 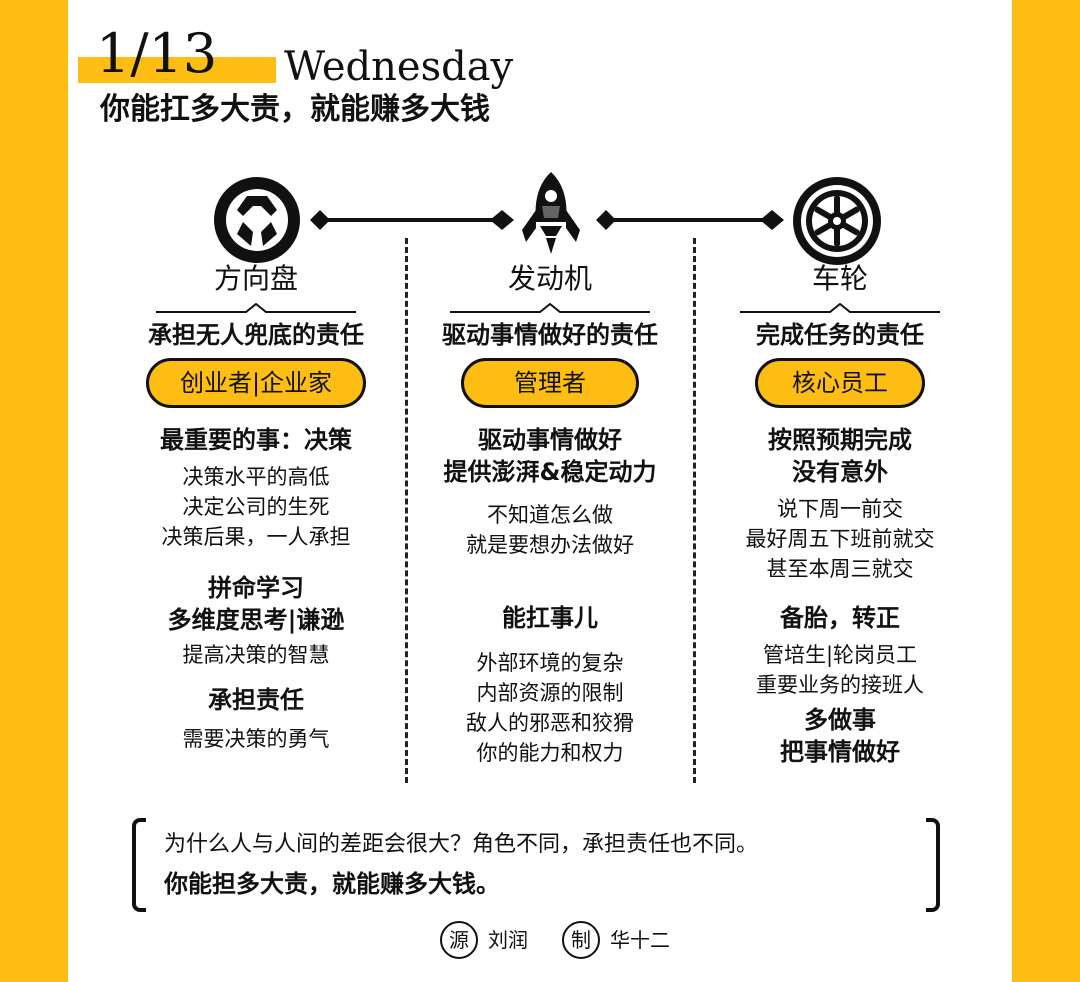 What do you see at coordinates (550, 383) in the screenshot?
I see `role-badge: 管理者` at bounding box center [550, 383].